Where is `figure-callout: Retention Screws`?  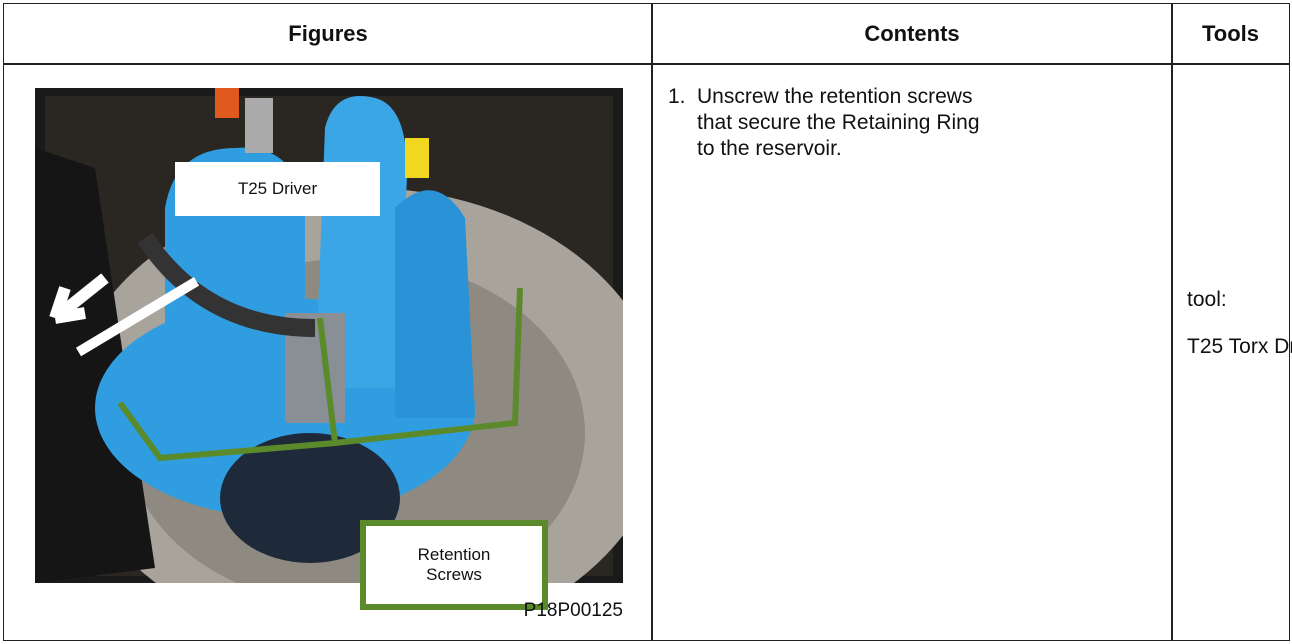 figure-callout: Retention Screws is located at coordinates (454, 565).